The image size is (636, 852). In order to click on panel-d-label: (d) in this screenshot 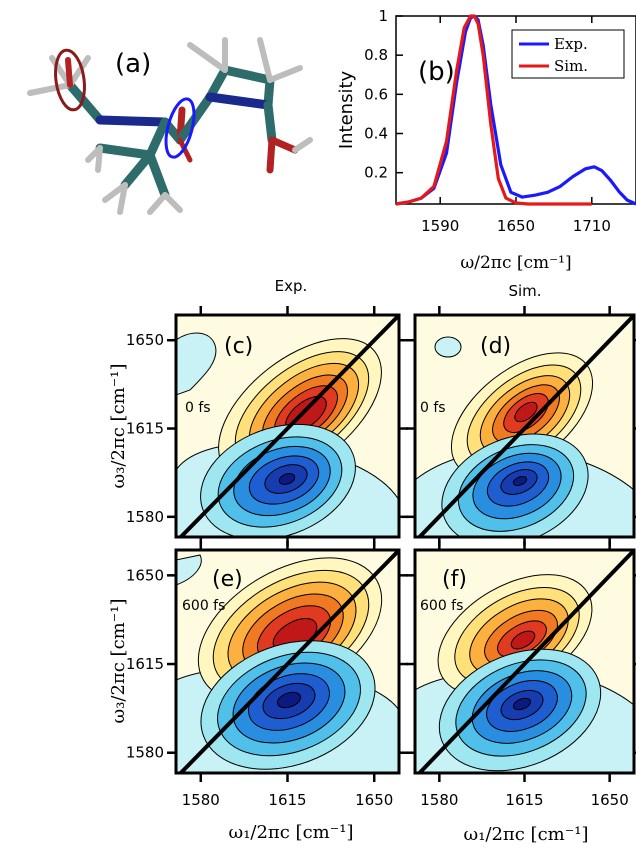, I will do `click(495, 346)`.